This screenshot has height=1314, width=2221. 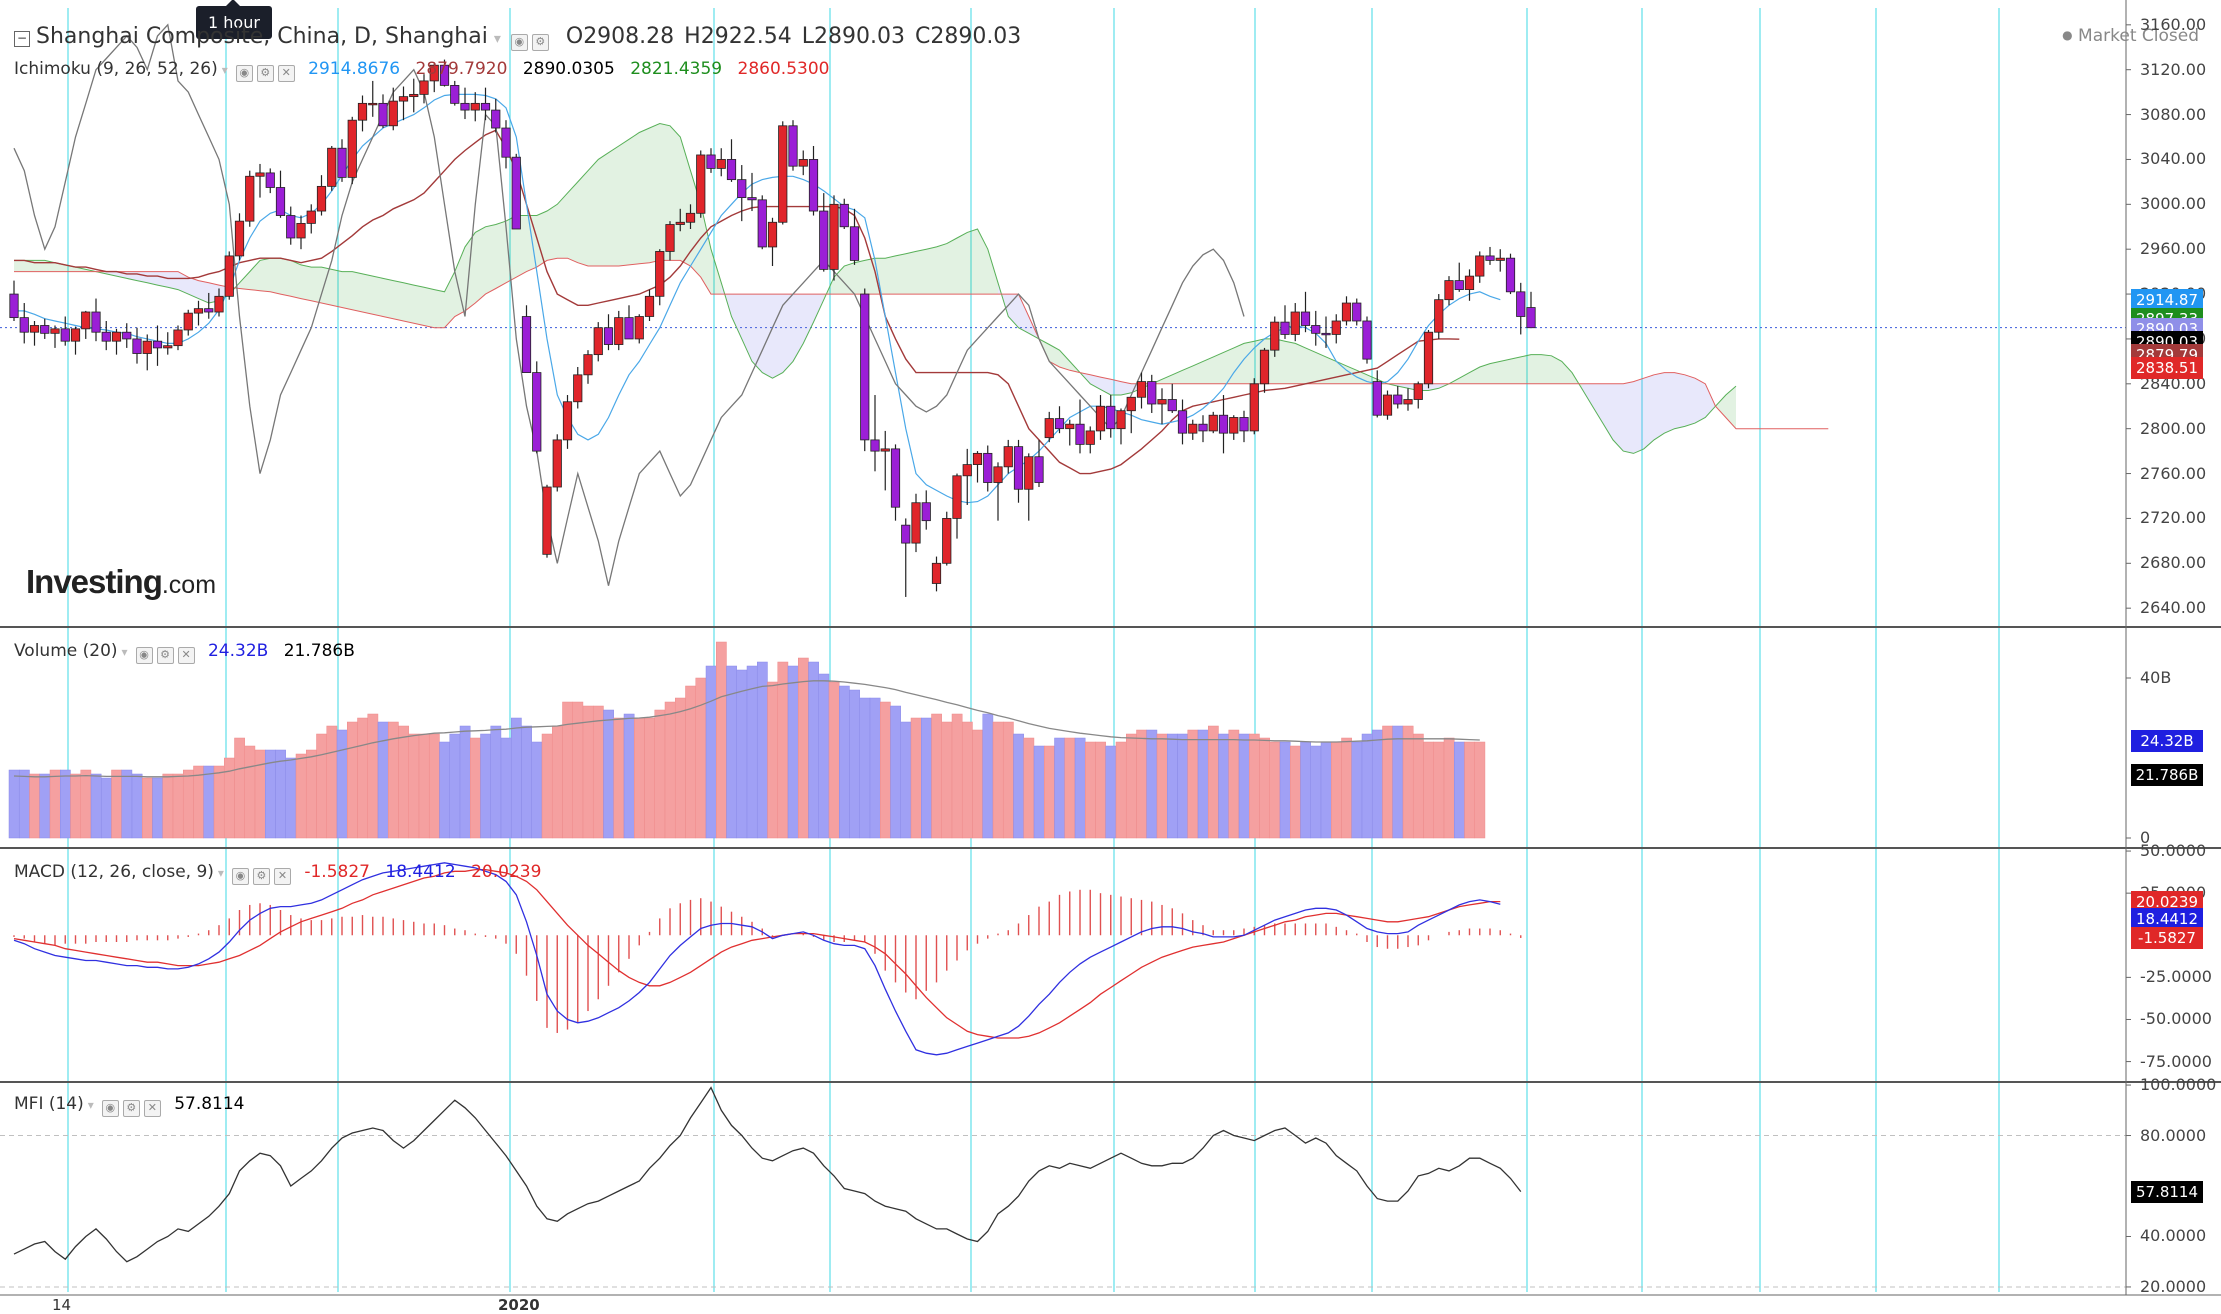 I want to click on tenkan-value: 2914.8676, so click(x=354, y=69).